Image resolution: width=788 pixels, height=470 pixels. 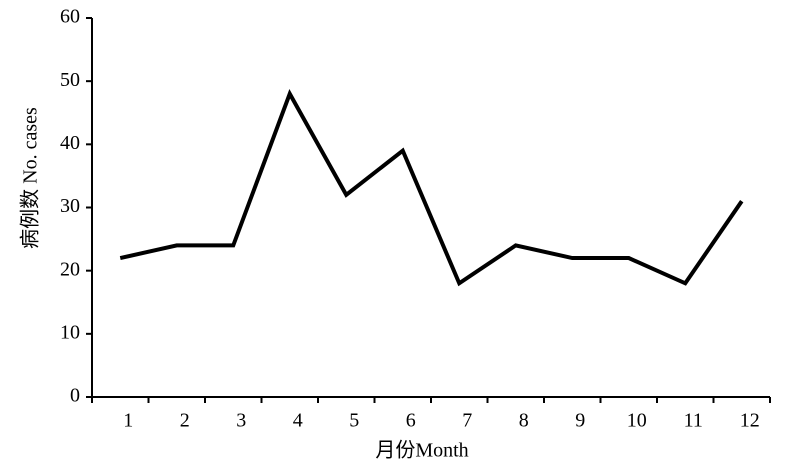 What do you see at coordinates (421, 450) in the screenshot?
I see `x-axis-label: 月份Month` at bounding box center [421, 450].